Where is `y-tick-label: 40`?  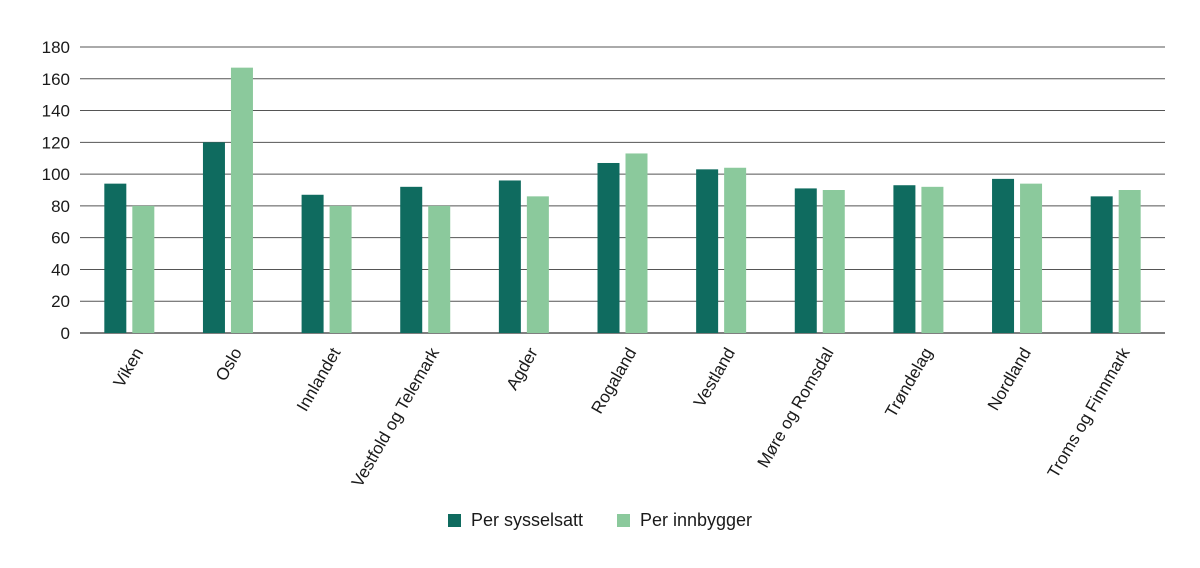 y-tick-label: 40 is located at coordinates (60, 269).